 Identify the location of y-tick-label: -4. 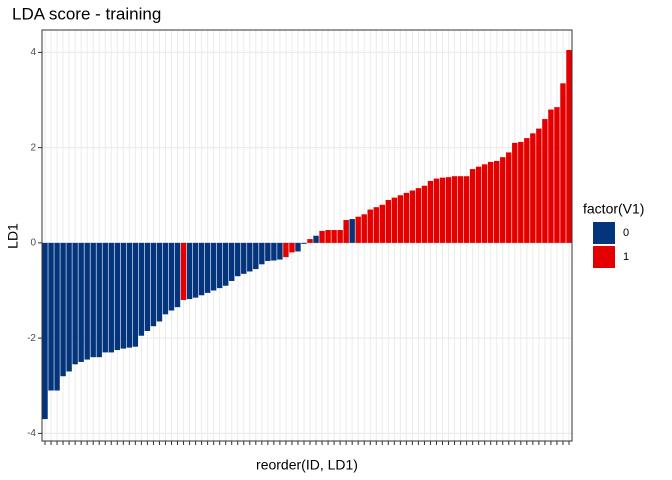
(31, 433).